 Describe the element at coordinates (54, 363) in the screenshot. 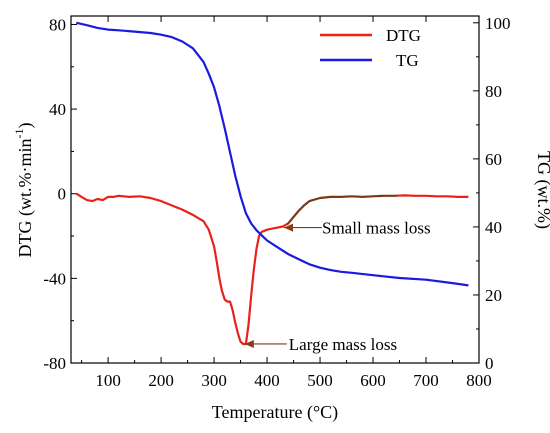

I see `y-left-tick-label: -80` at that location.